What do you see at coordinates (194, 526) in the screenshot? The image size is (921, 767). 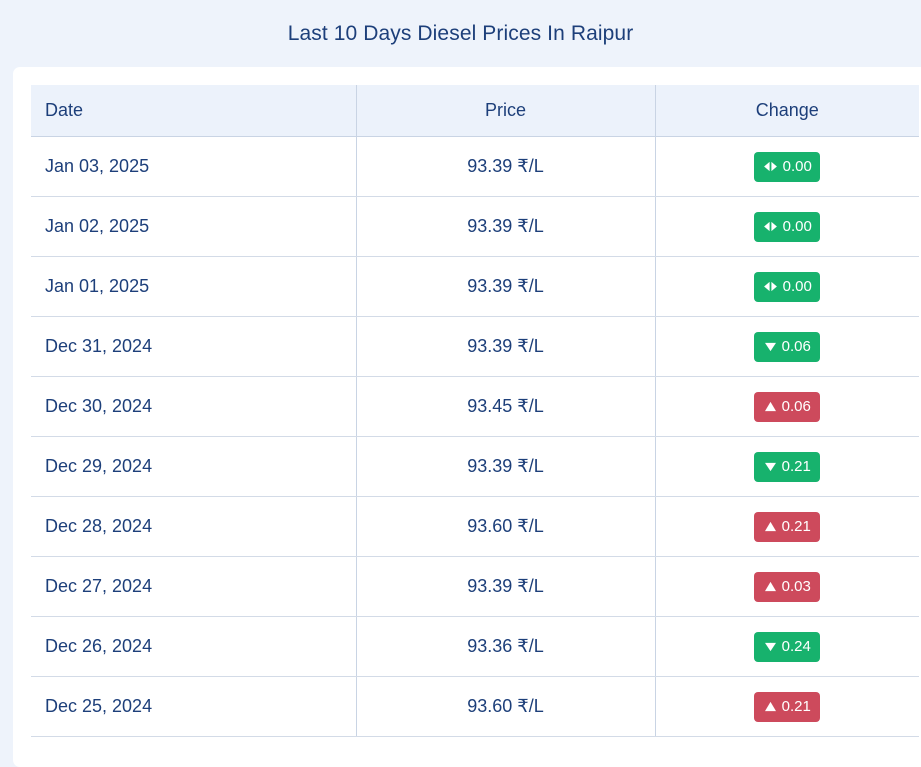 I see `date-cell: Dec 28, 2024` at bounding box center [194, 526].